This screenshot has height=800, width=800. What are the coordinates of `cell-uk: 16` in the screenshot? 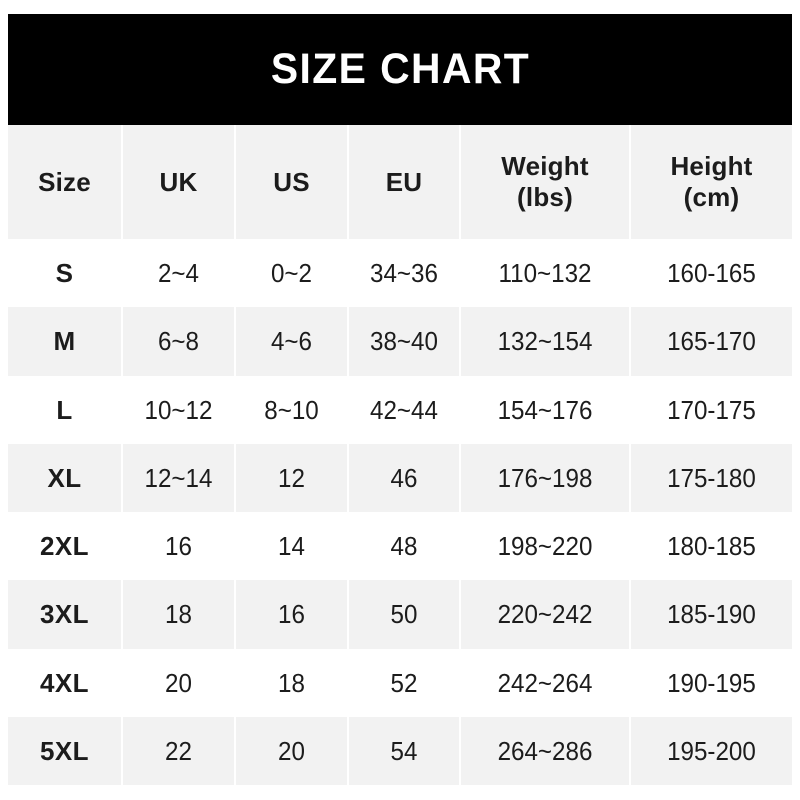 It's located at (178, 546).